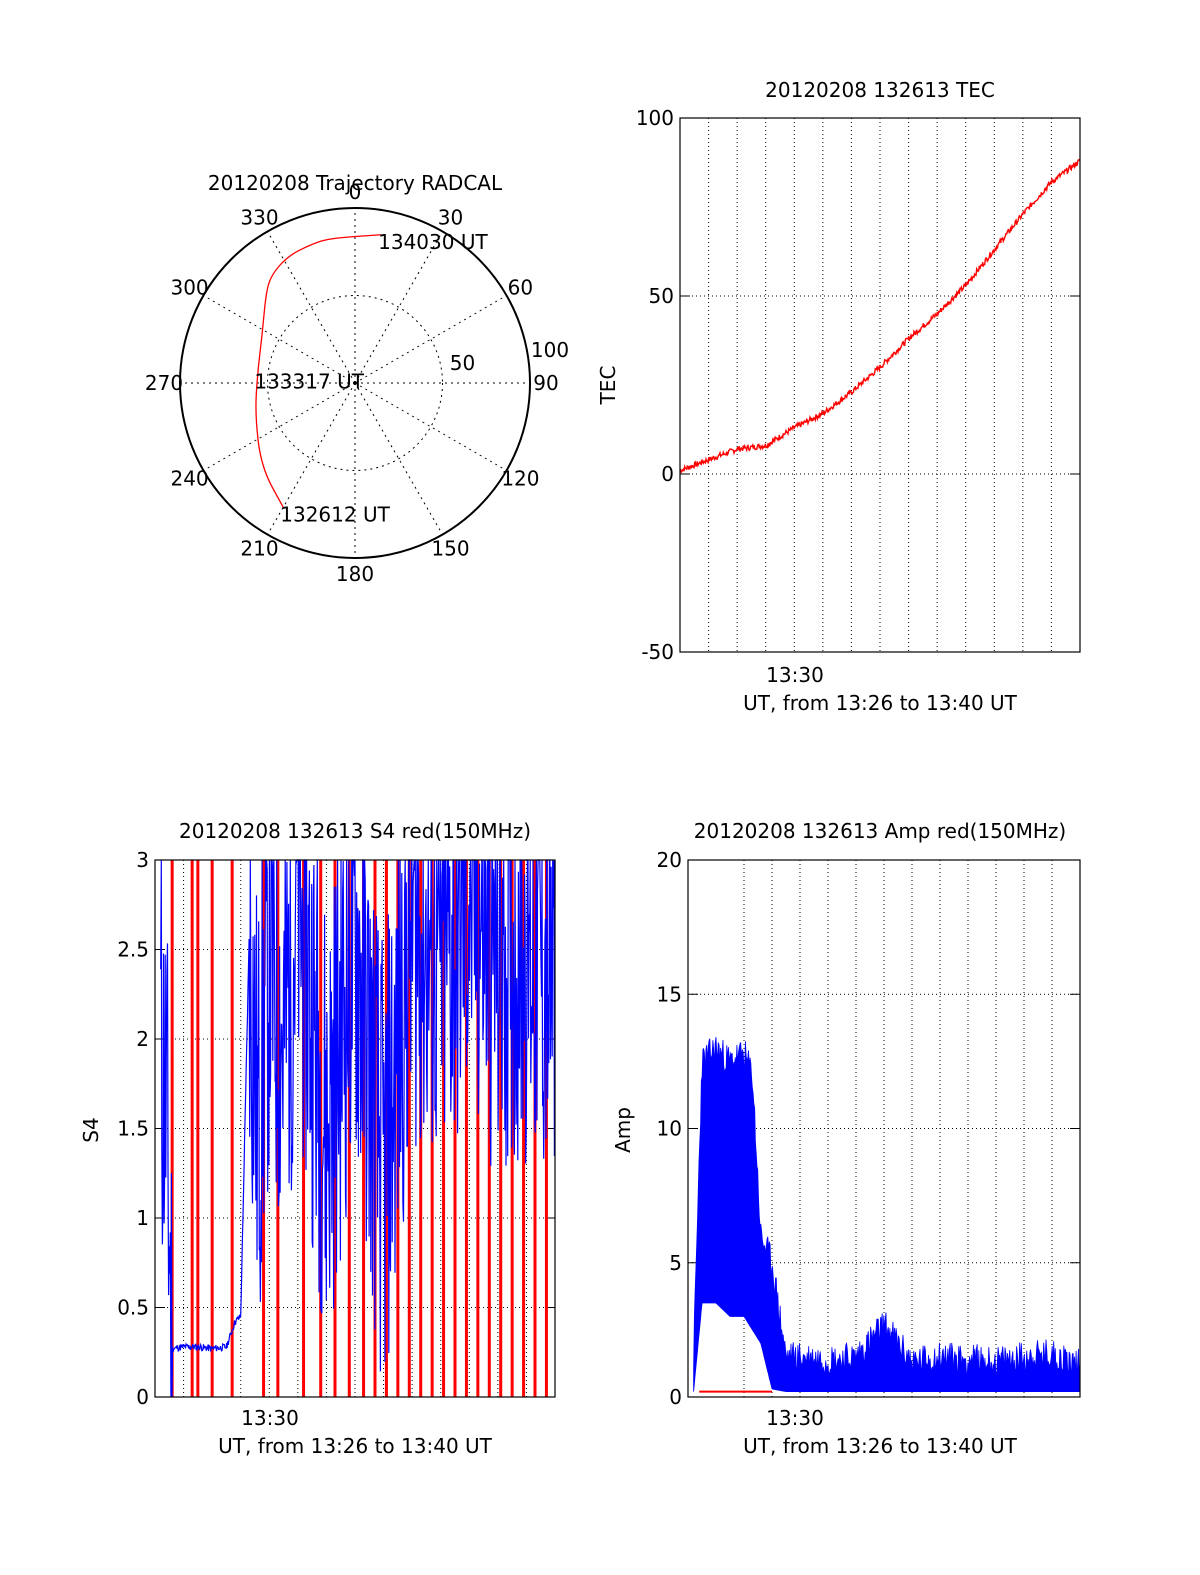 This screenshot has height=1575, width=1200. What do you see at coordinates (450, 218) in the screenshot?
I see `polar-angle-tick-label: 30` at bounding box center [450, 218].